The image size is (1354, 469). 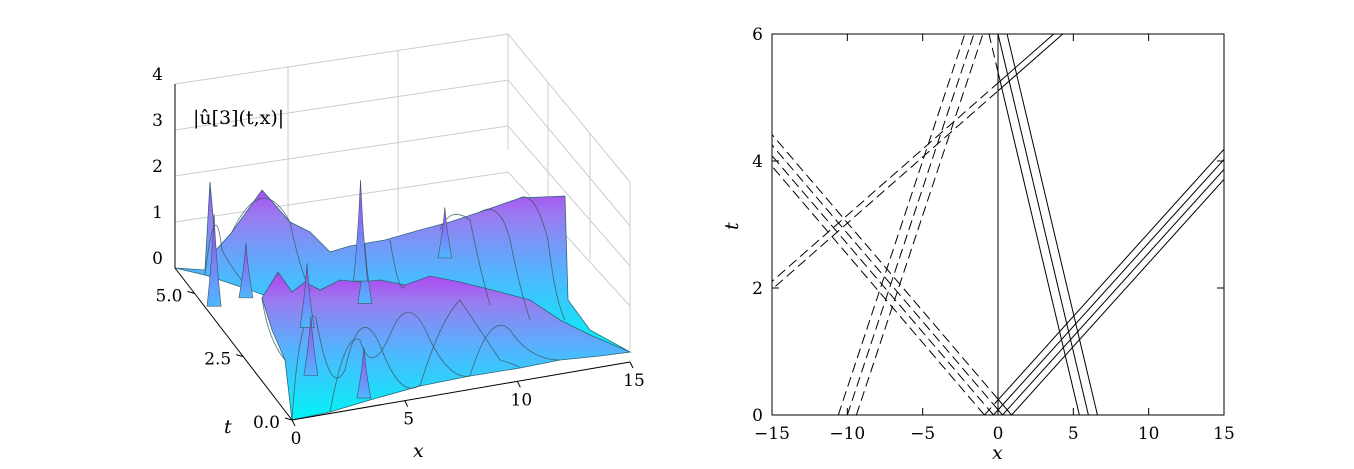 I want to click on surface-z-tick-label: 2, so click(x=157, y=167).